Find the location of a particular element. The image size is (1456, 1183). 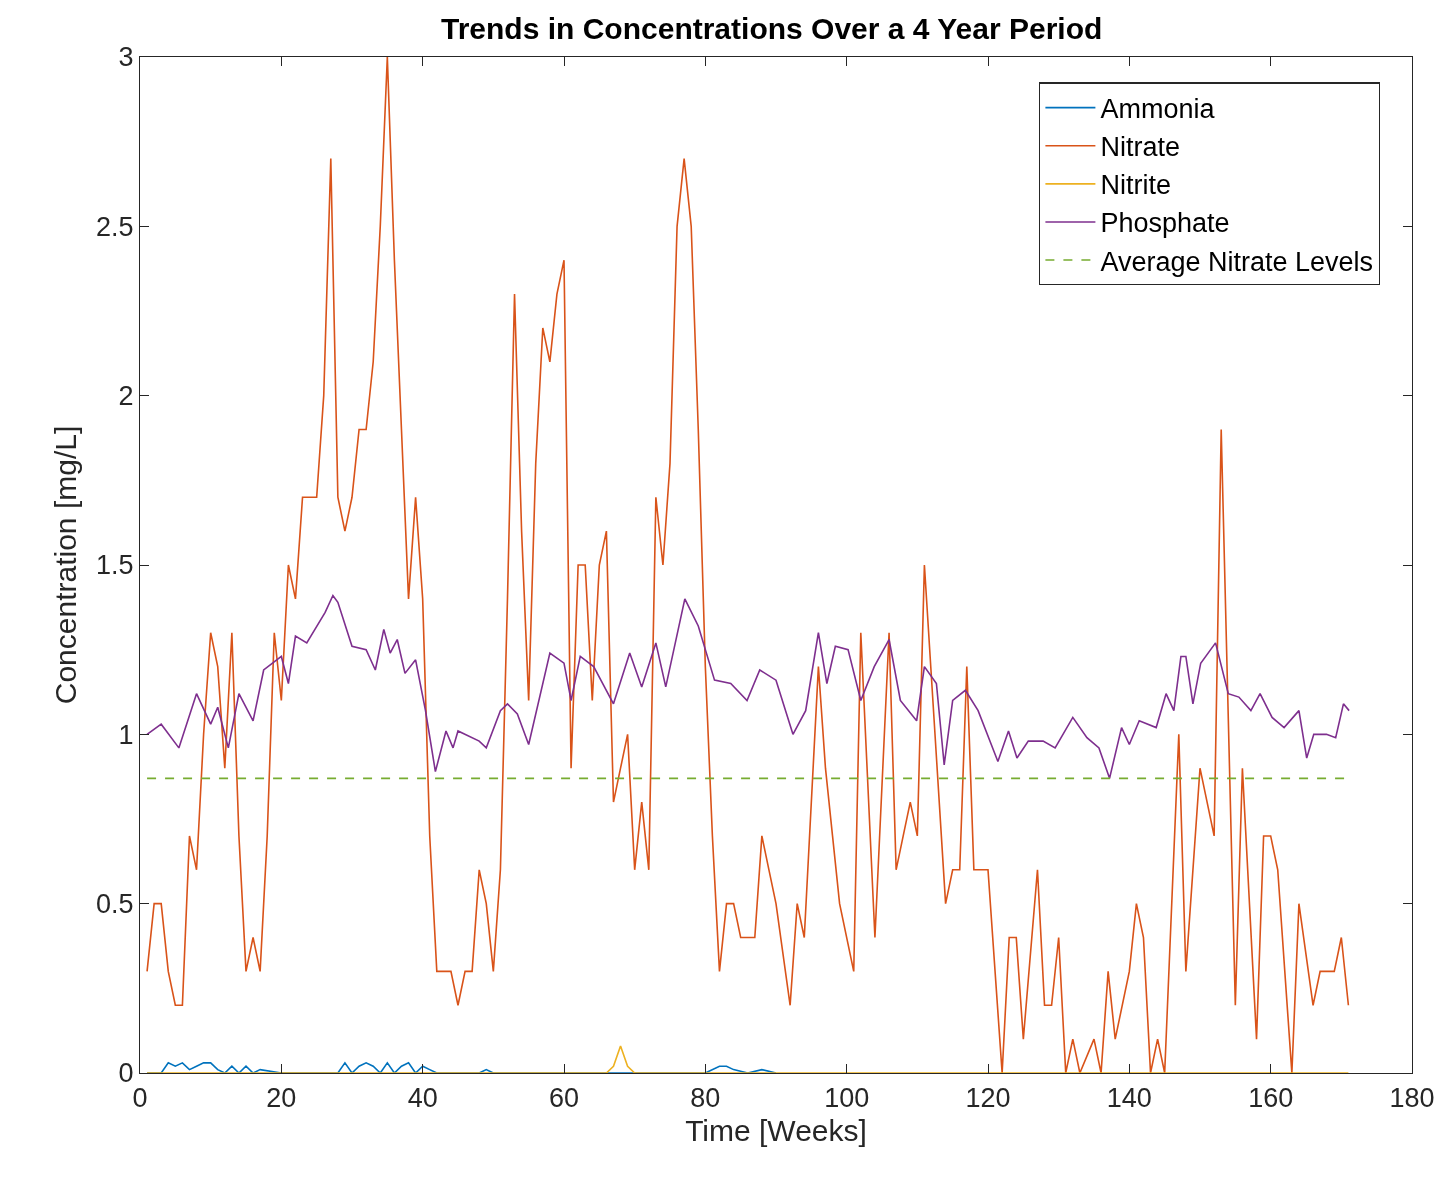

legend-label: Phosphate is located at coordinates (1165, 223).